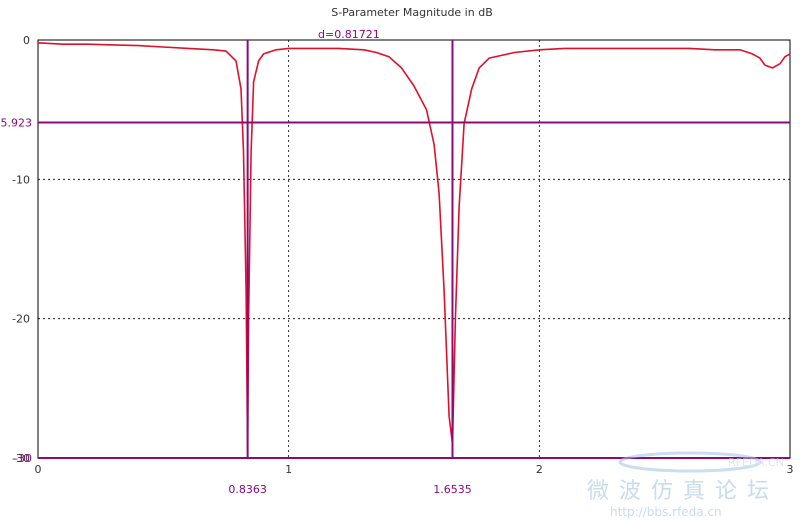 The height and width of the screenshot is (520, 800). I want to click on delta-label: d=0.81721, so click(349, 34).